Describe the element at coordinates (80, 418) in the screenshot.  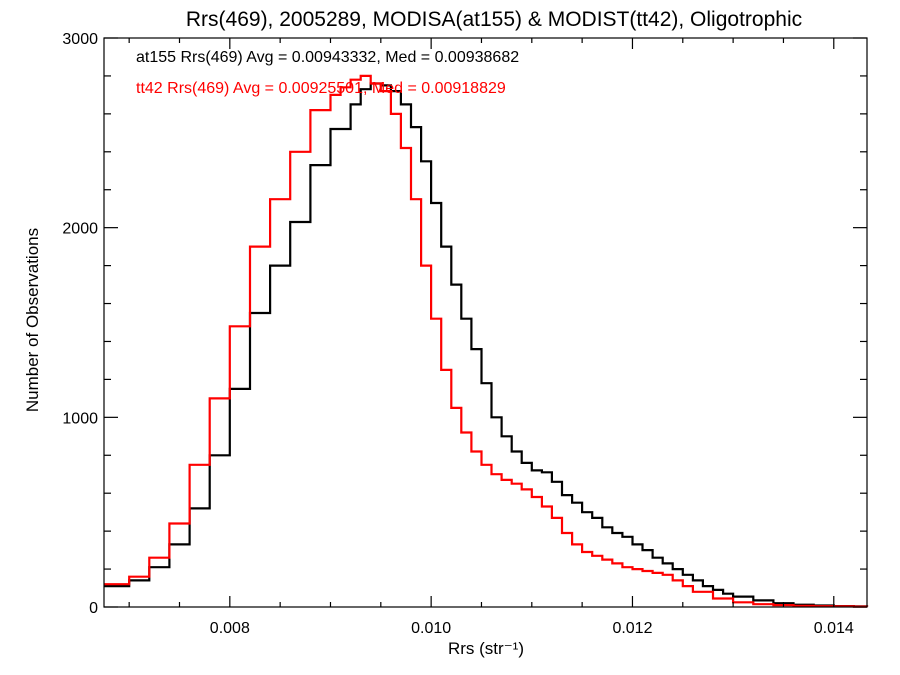
I see `y-tick-label: 1000` at that location.